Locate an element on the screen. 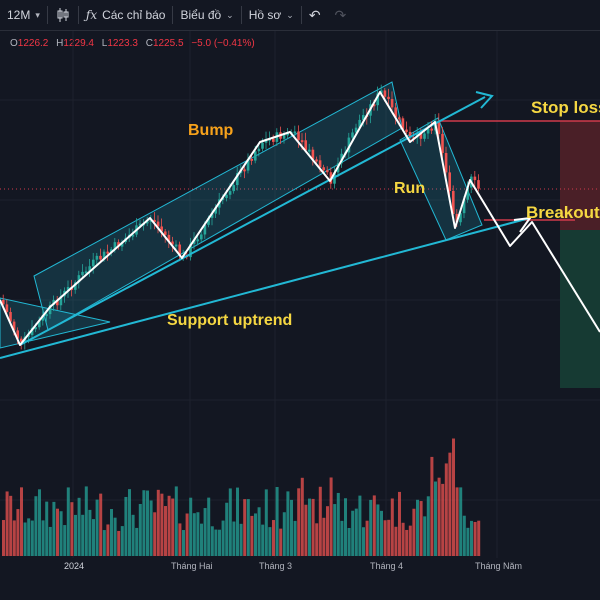 Image resolution: width=600 pixels, height=600 pixels. profile-menu: Hồ sơ ⌄ is located at coordinates (271, 15).